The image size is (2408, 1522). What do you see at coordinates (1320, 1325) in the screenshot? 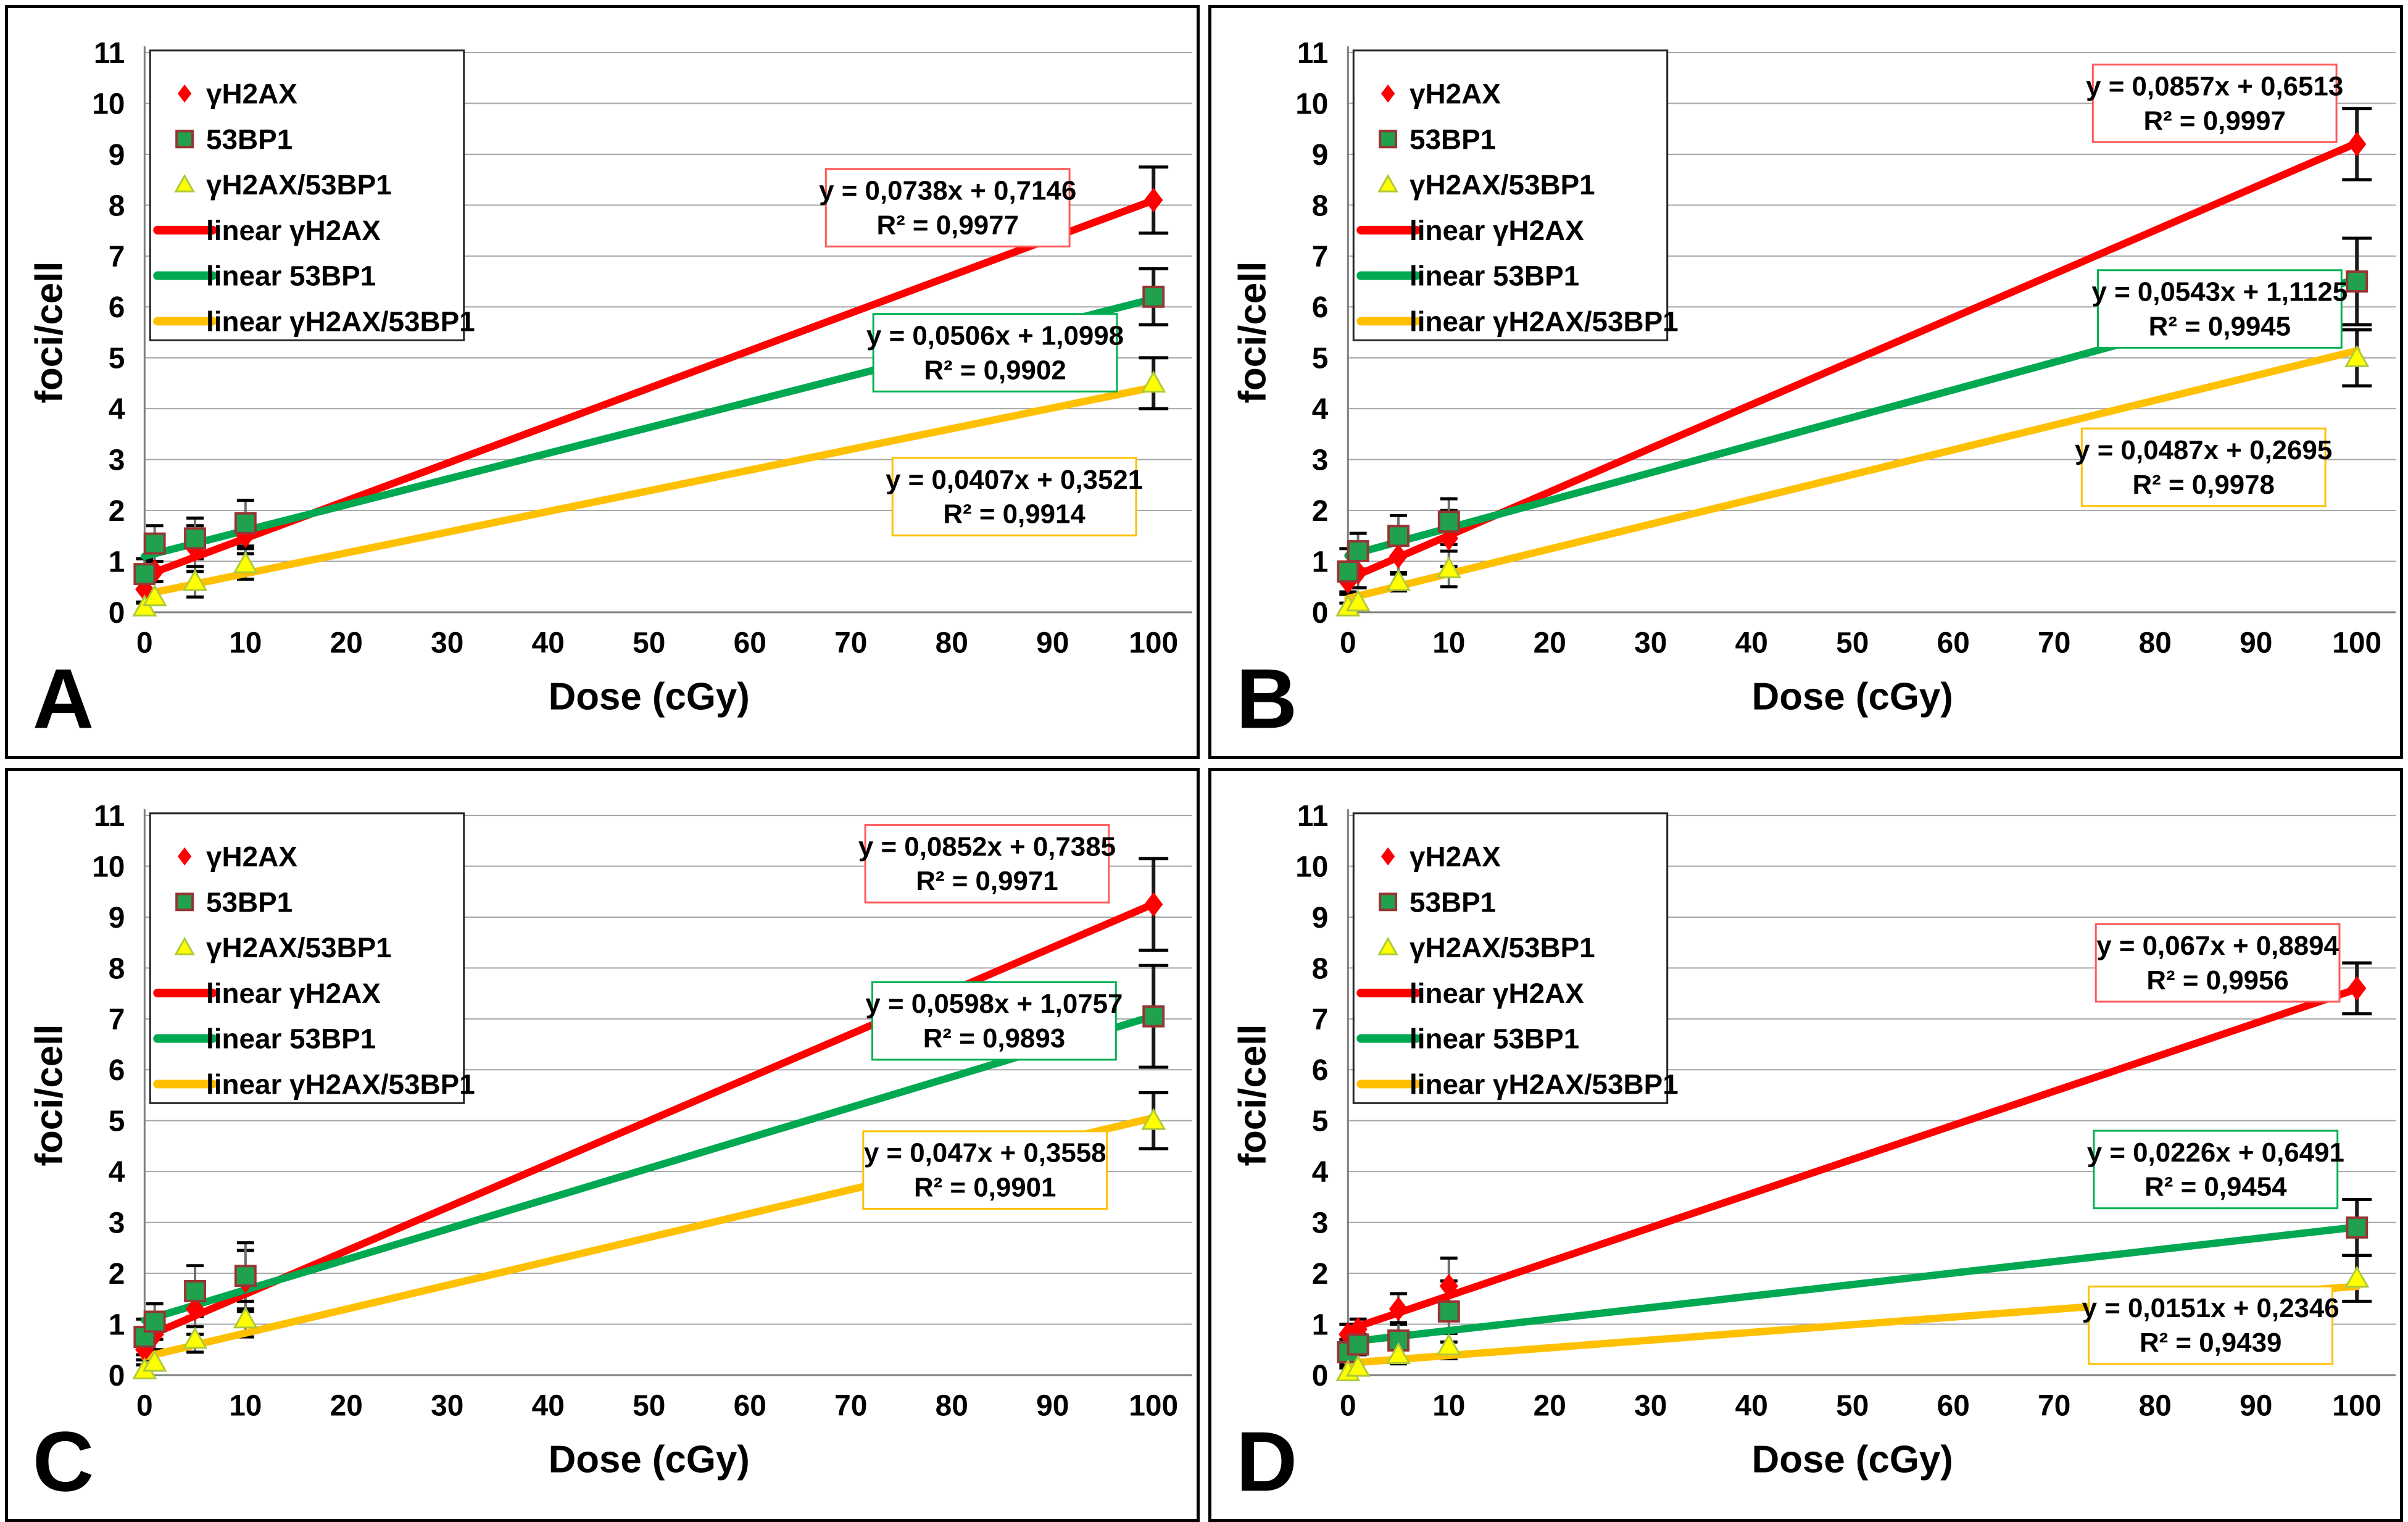
I see `y-tick-label: 1` at bounding box center [1320, 1325].